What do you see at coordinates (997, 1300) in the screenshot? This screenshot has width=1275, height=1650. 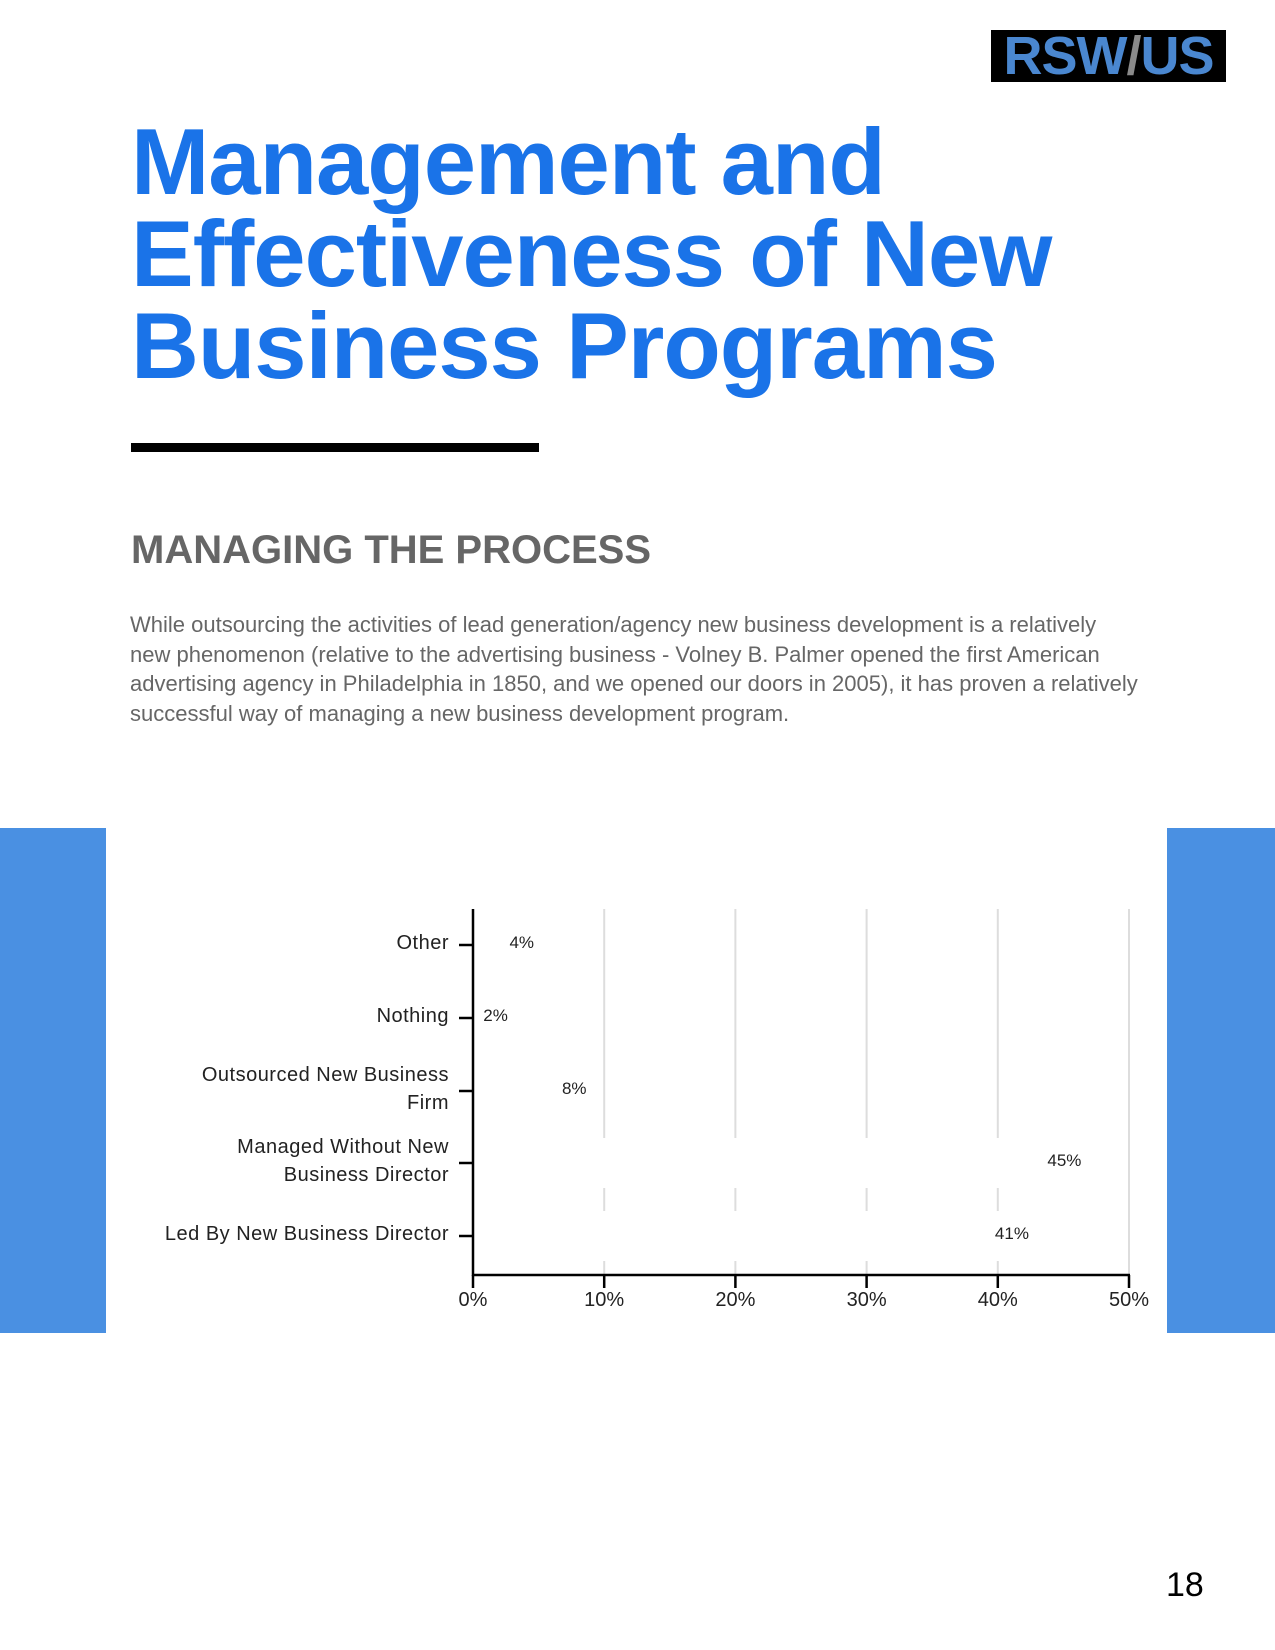 I see `x-tick-label: 40%` at bounding box center [997, 1300].